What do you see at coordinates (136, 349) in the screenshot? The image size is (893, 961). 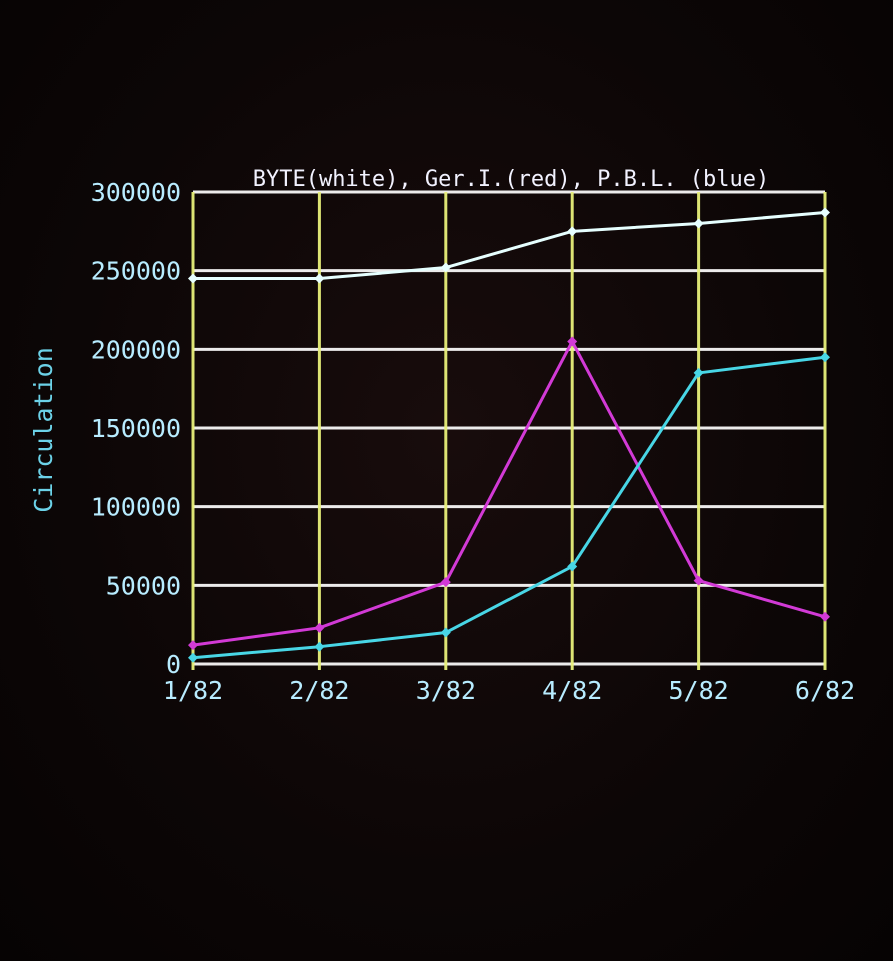 I see `y-tick-label: 200000` at bounding box center [136, 349].